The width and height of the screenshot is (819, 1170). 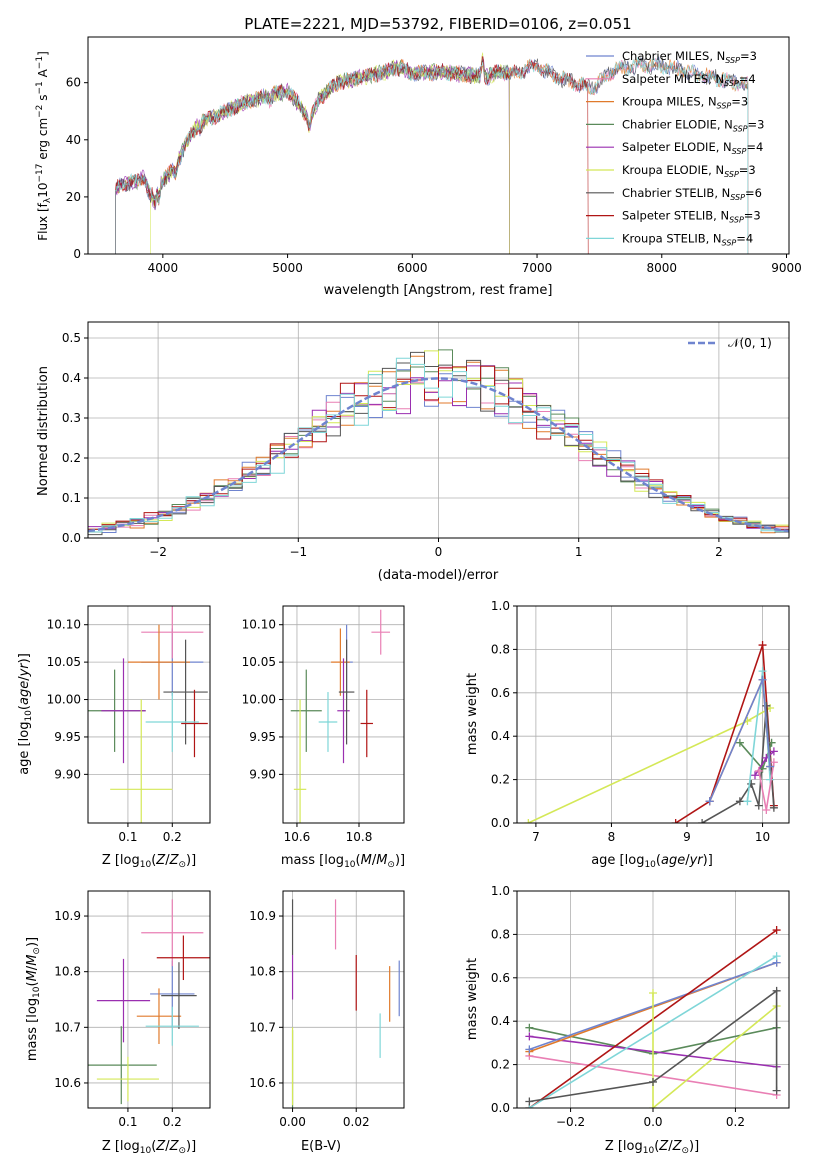 What do you see at coordinates (149, 861) in the screenshot?
I see `age-vs-metallicity-xlabel: Z [log10(Z/Z⊙)]` at bounding box center [149, 861].